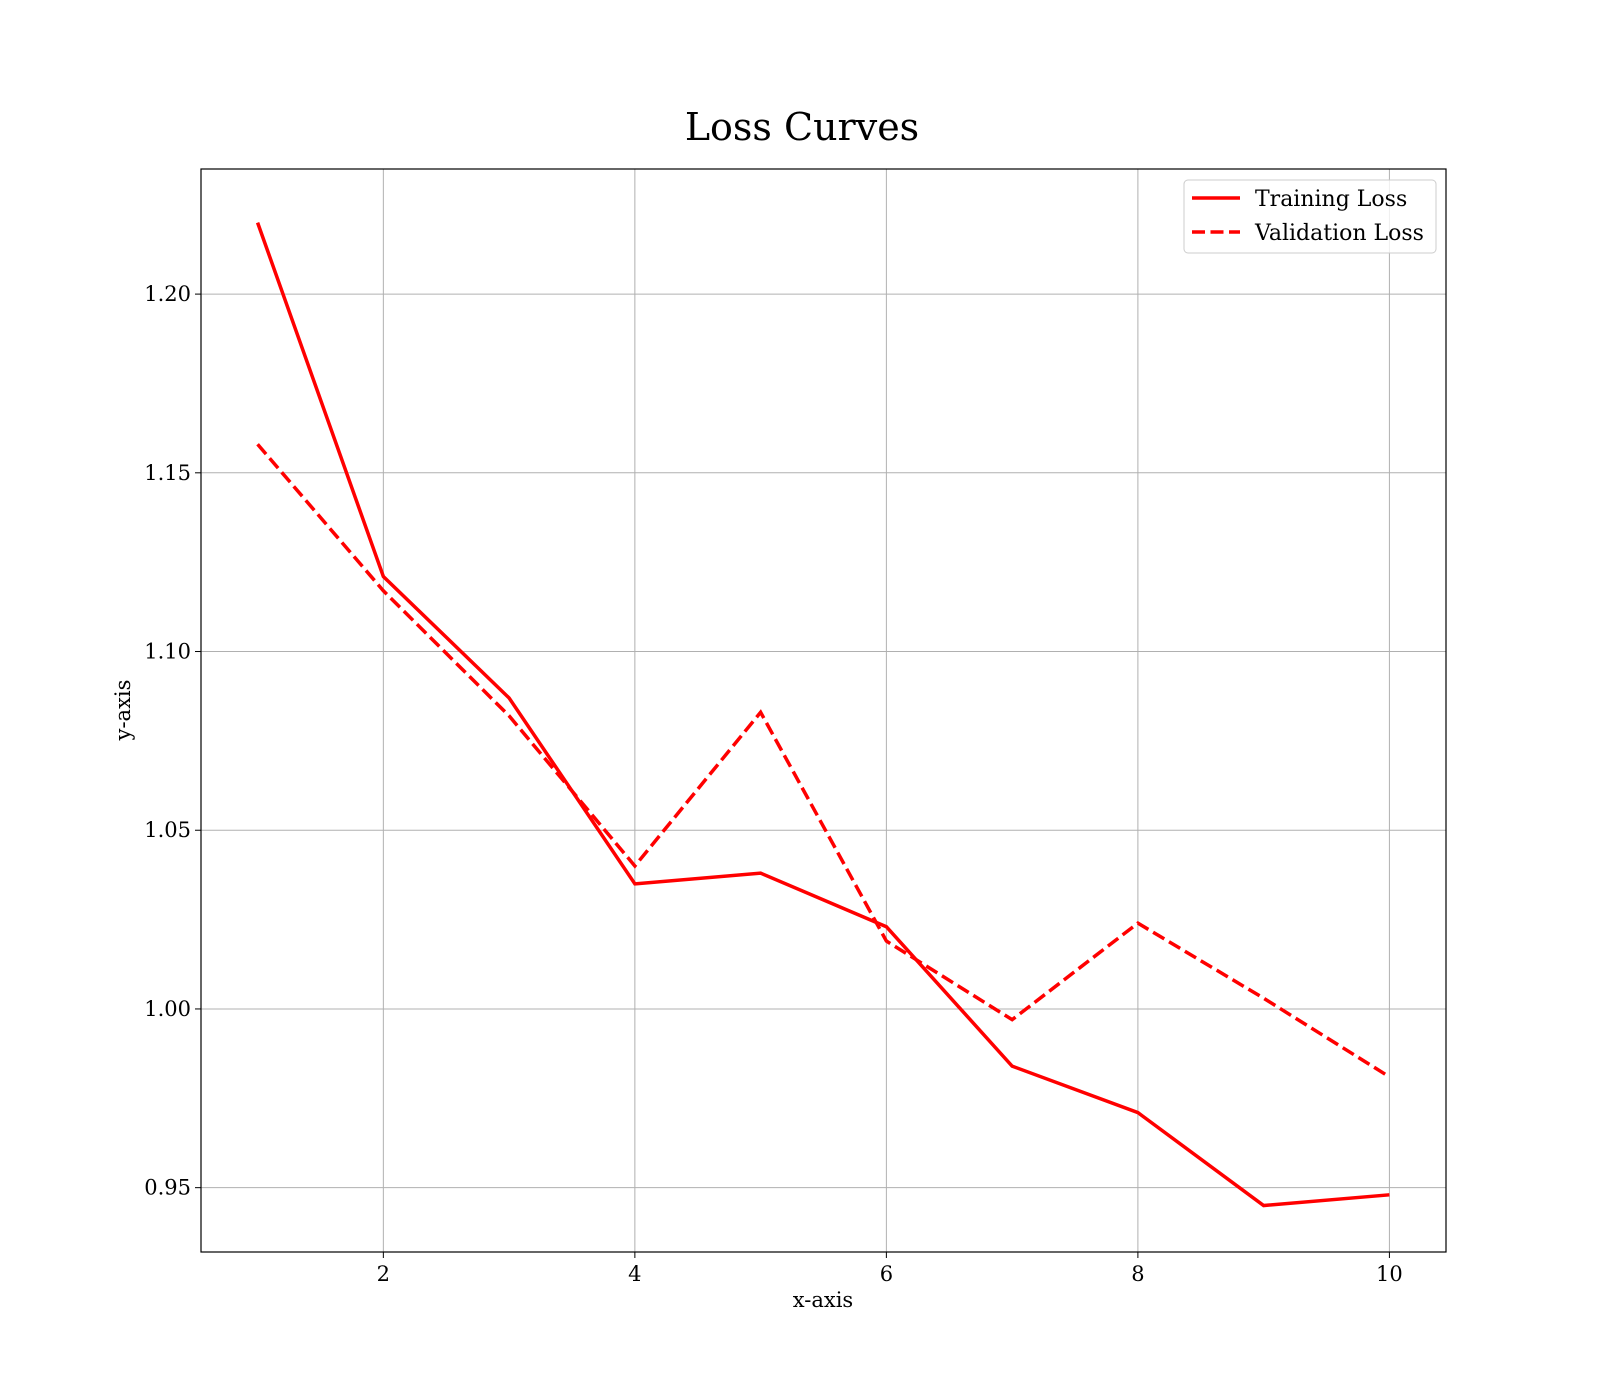 The width and height of the screenshot is (1600, 1400). What do you see at coordinates (1331, 199) in the screenshot?
I see `legend-label-training-loss: Training Loss` at bounding box center [1331, 199].